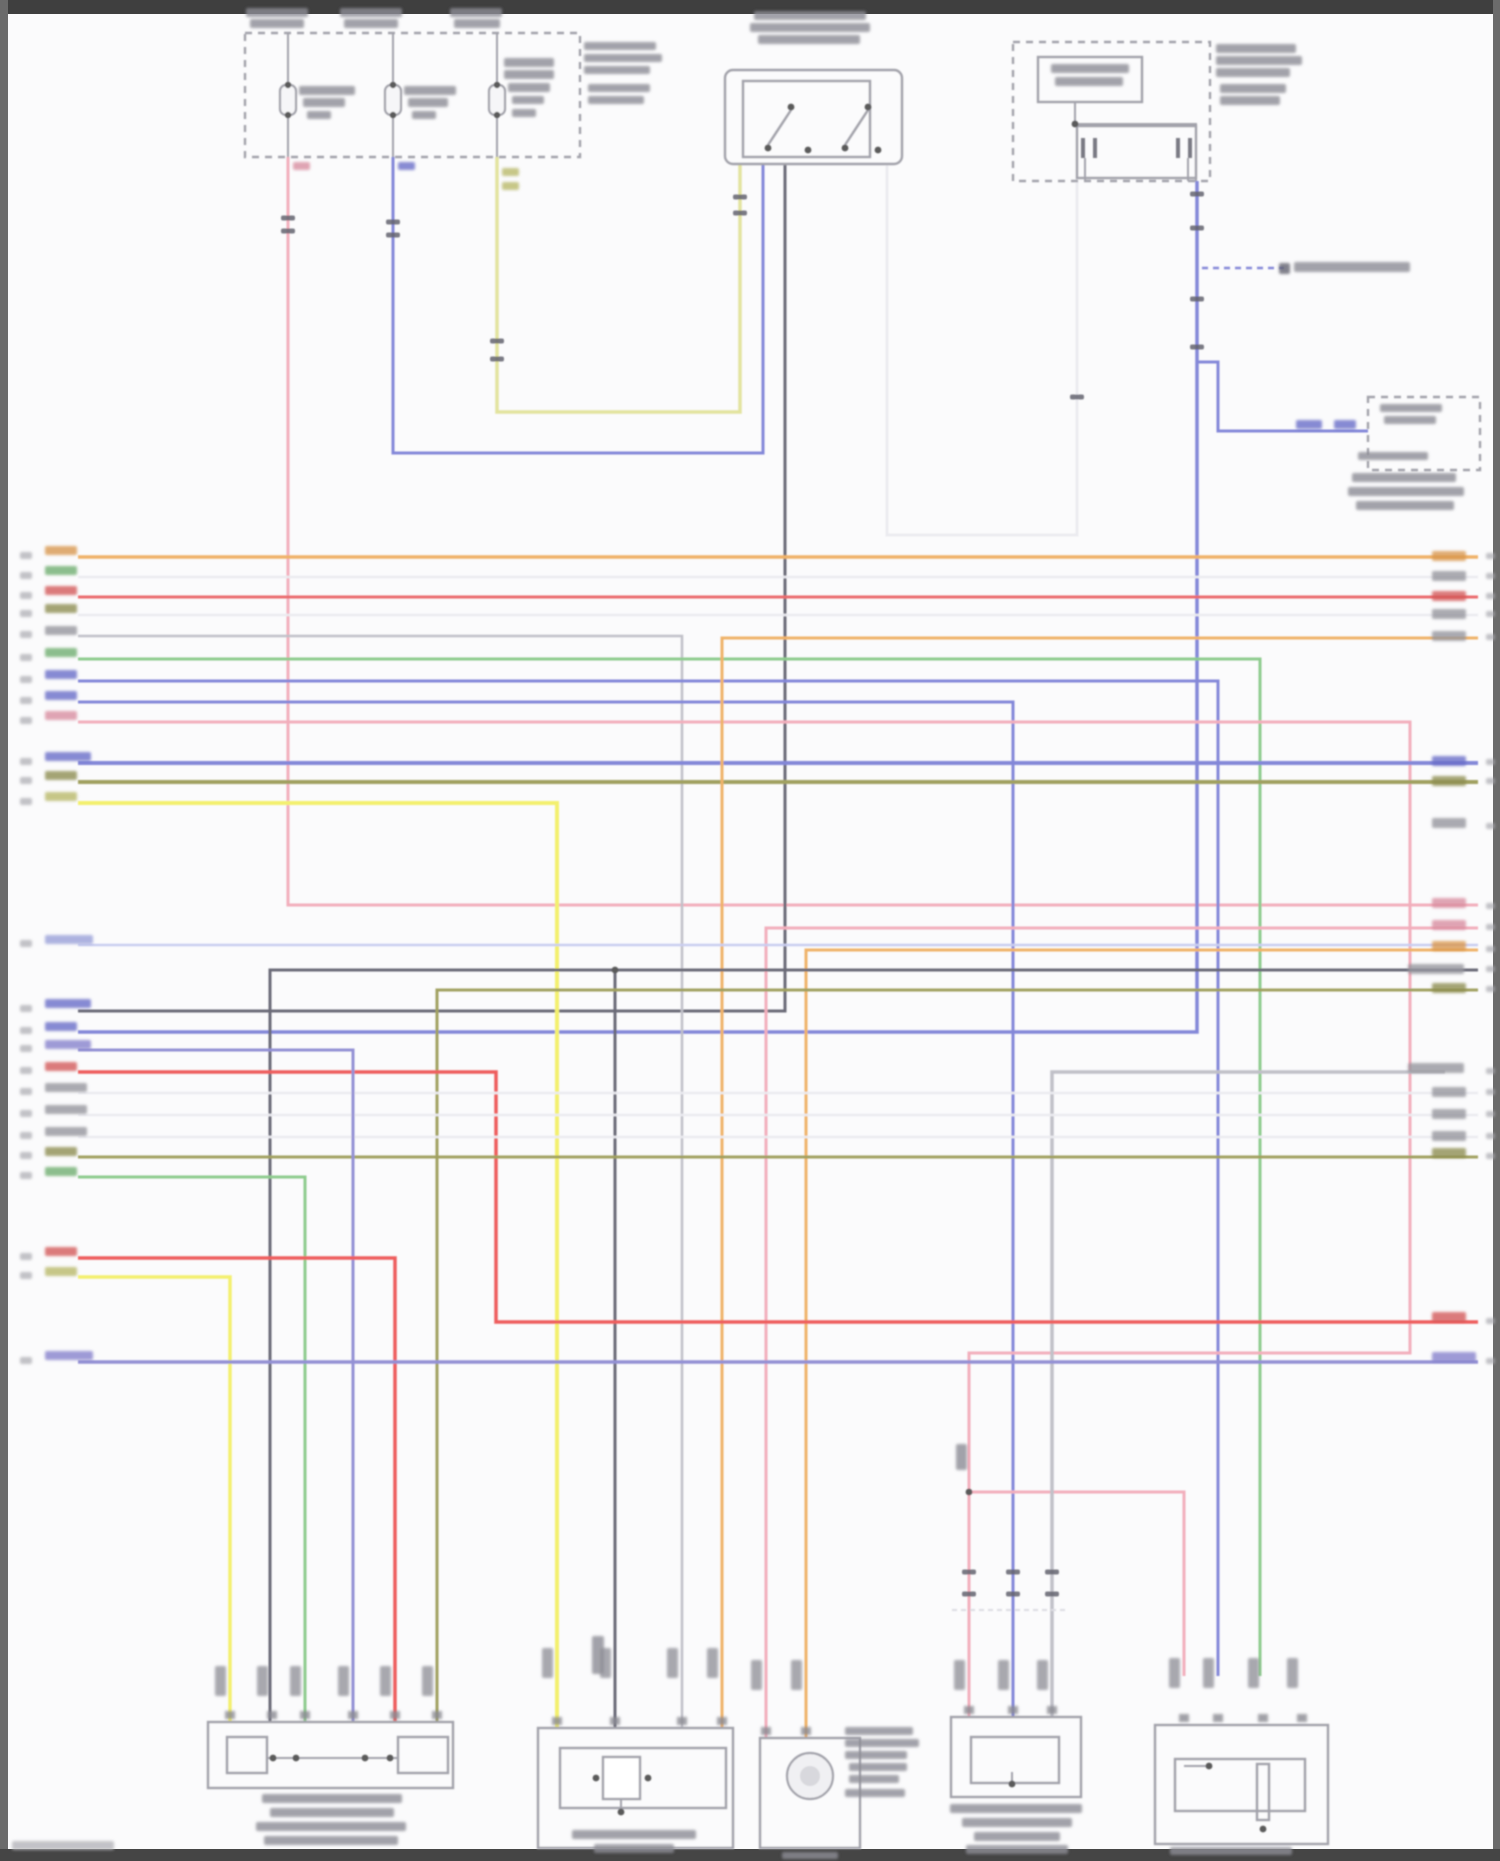 This screenshot has width=1500, height=1861. Describe the element at coordinates (497, 85) in the screenshot. I see `fuse-3-glyph-top-dot` at that location.